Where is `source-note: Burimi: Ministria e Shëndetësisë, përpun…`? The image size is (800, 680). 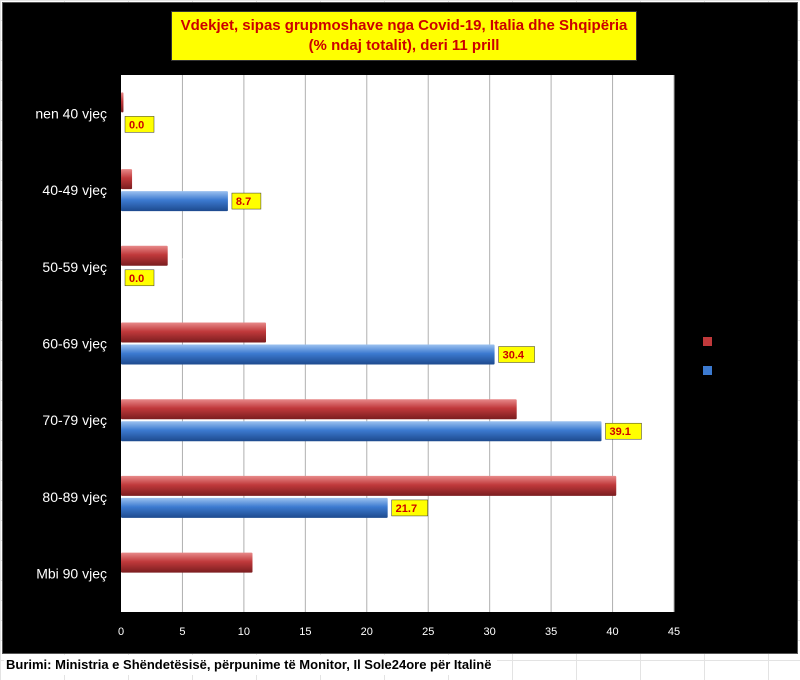 source-note: Burimi: Ministria e Shëndetësisë, përpun… is located at coordinates (251, 665).